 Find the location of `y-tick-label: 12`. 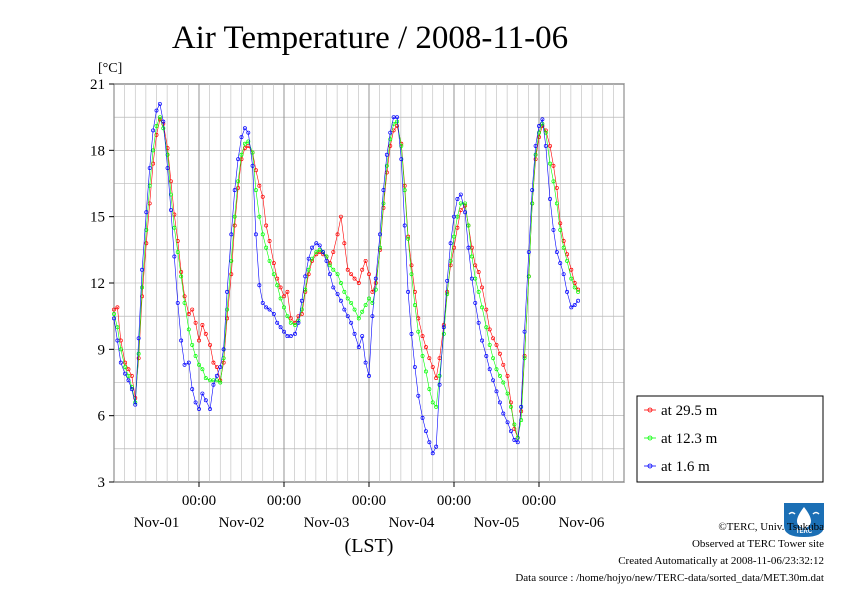

y-tick-label: 12 is located at coordinates (97, 284).